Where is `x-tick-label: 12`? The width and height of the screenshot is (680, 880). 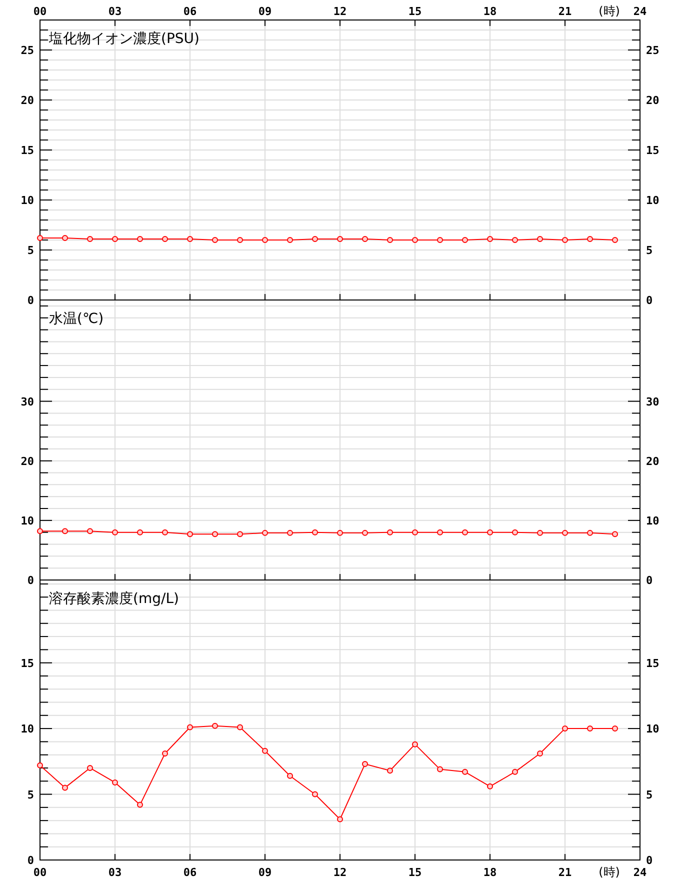 x-tick-label: 12 is located at coordinates (340, 872).